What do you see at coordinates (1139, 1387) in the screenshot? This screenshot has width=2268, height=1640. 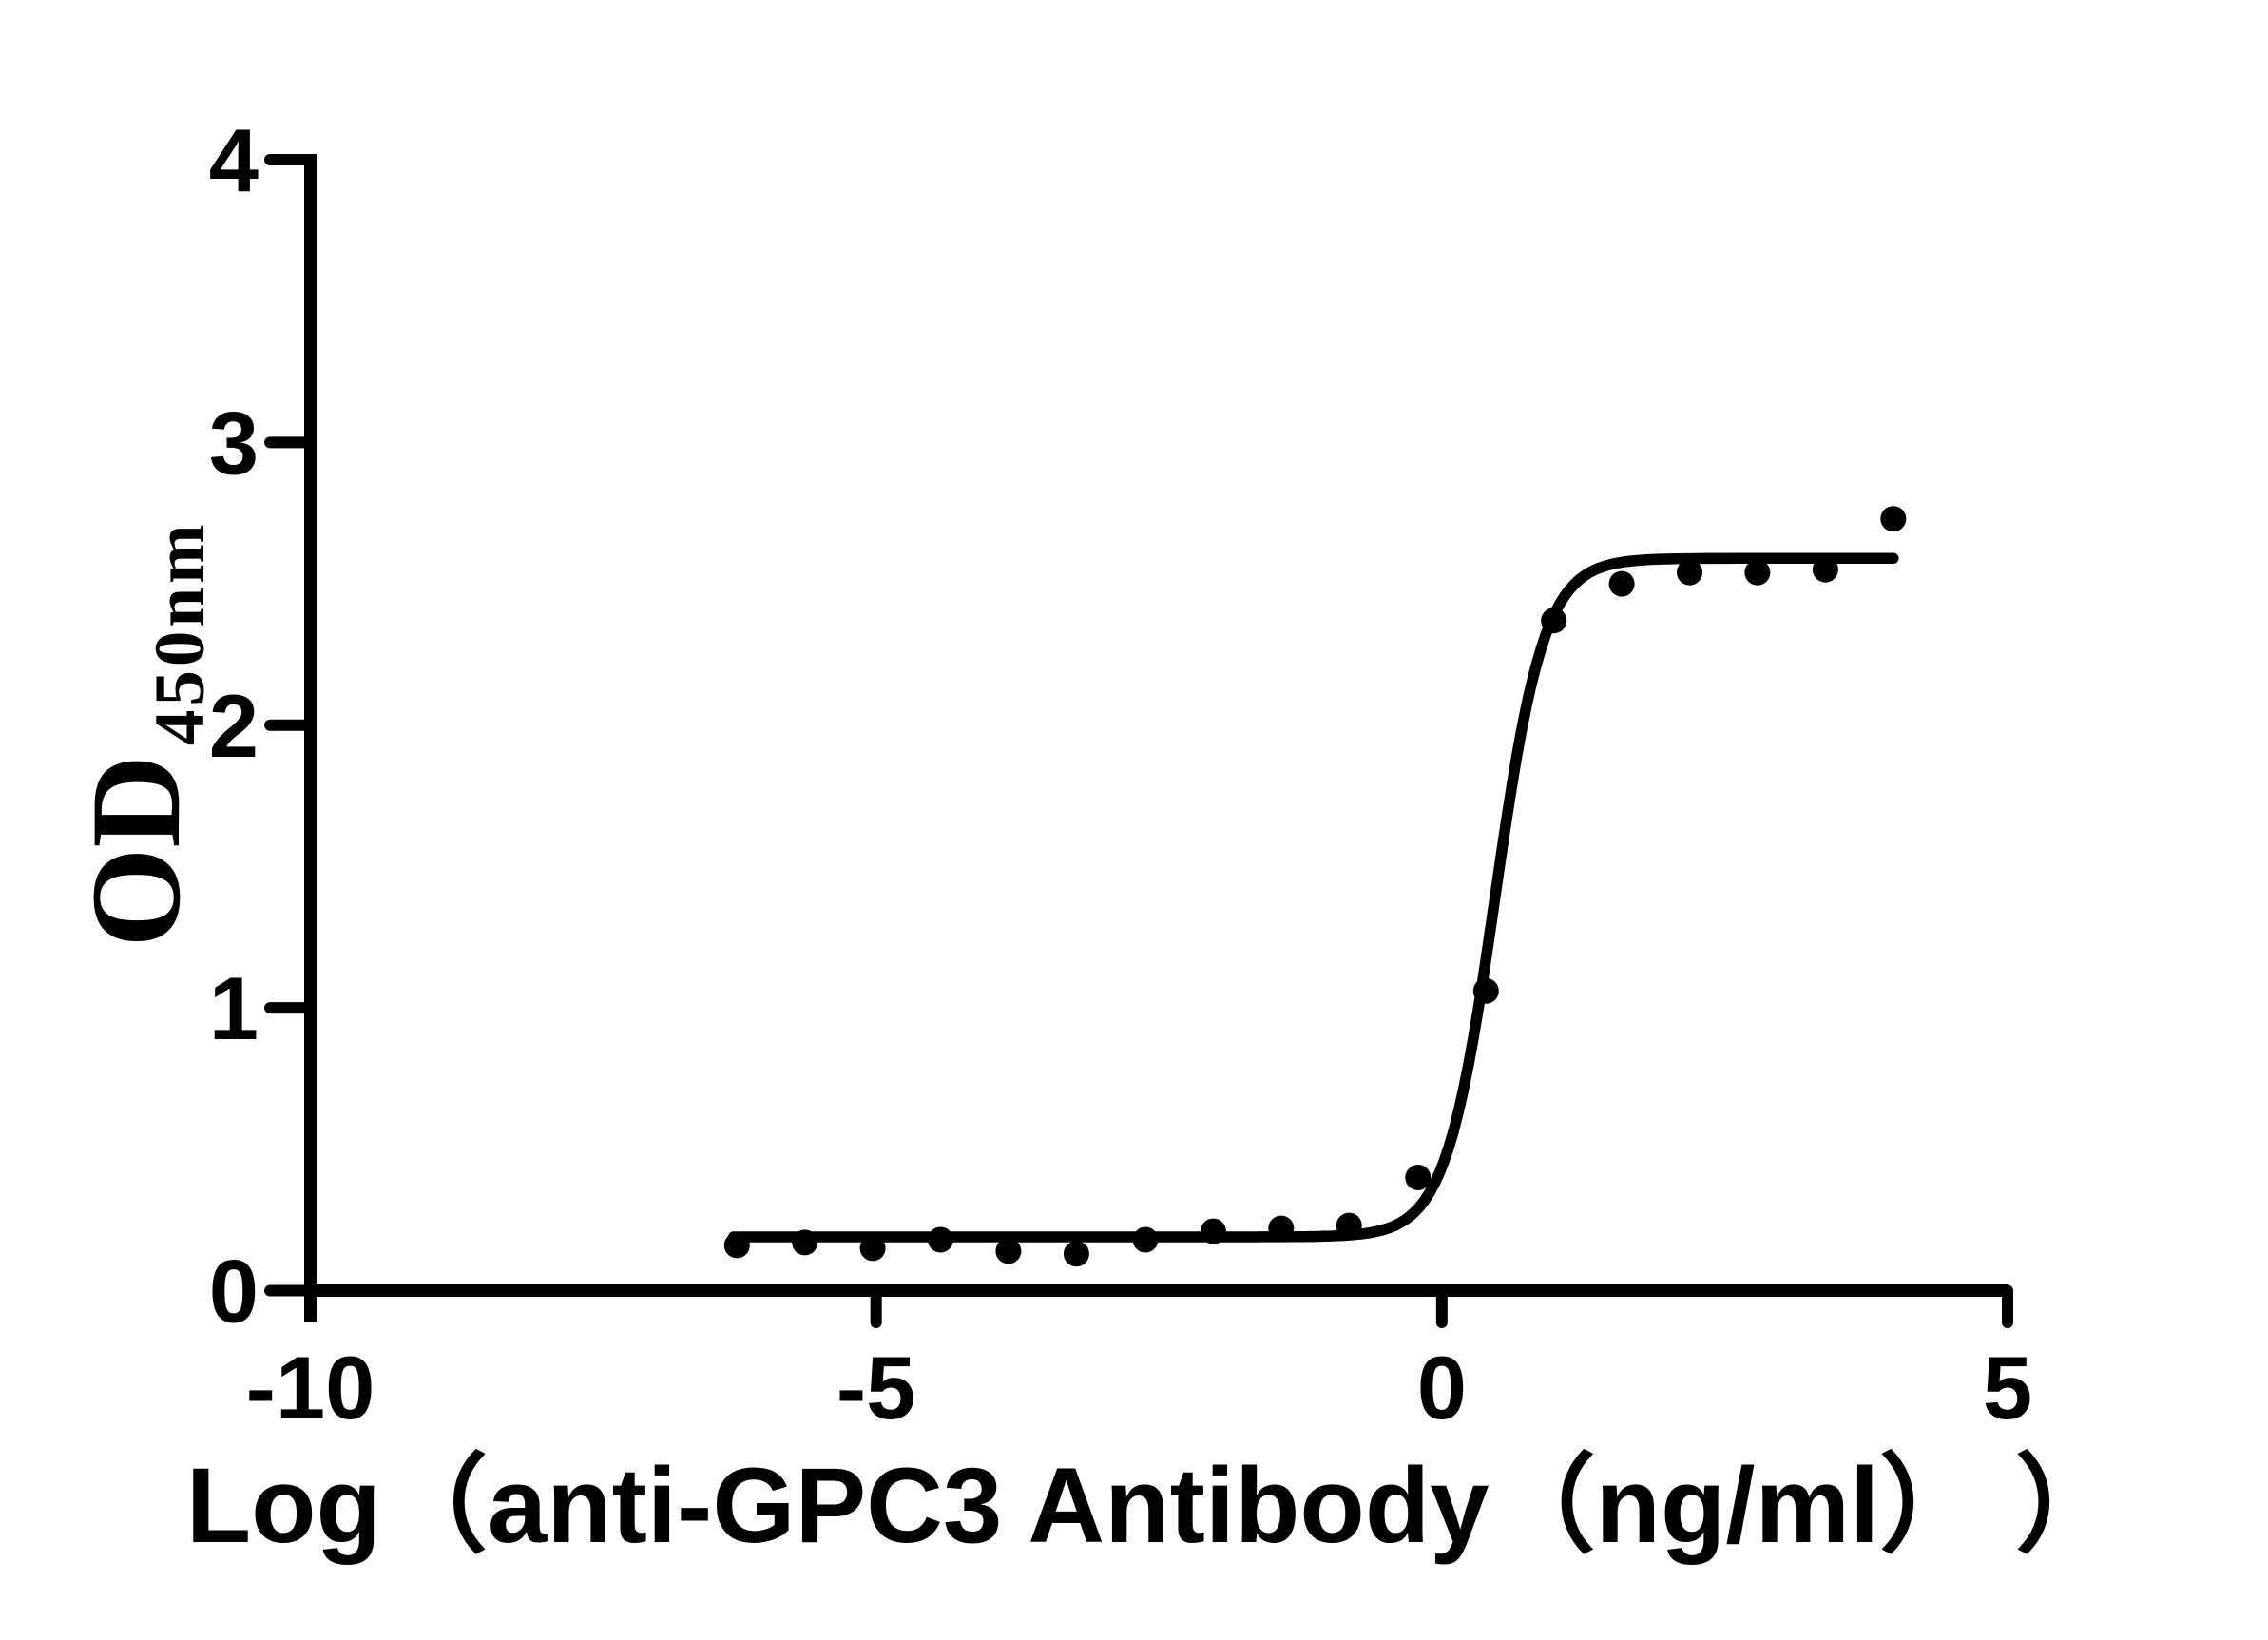 I see `x-axis-tick-labels: -10 -5 0 5` at bounding box center [1139, 1387].